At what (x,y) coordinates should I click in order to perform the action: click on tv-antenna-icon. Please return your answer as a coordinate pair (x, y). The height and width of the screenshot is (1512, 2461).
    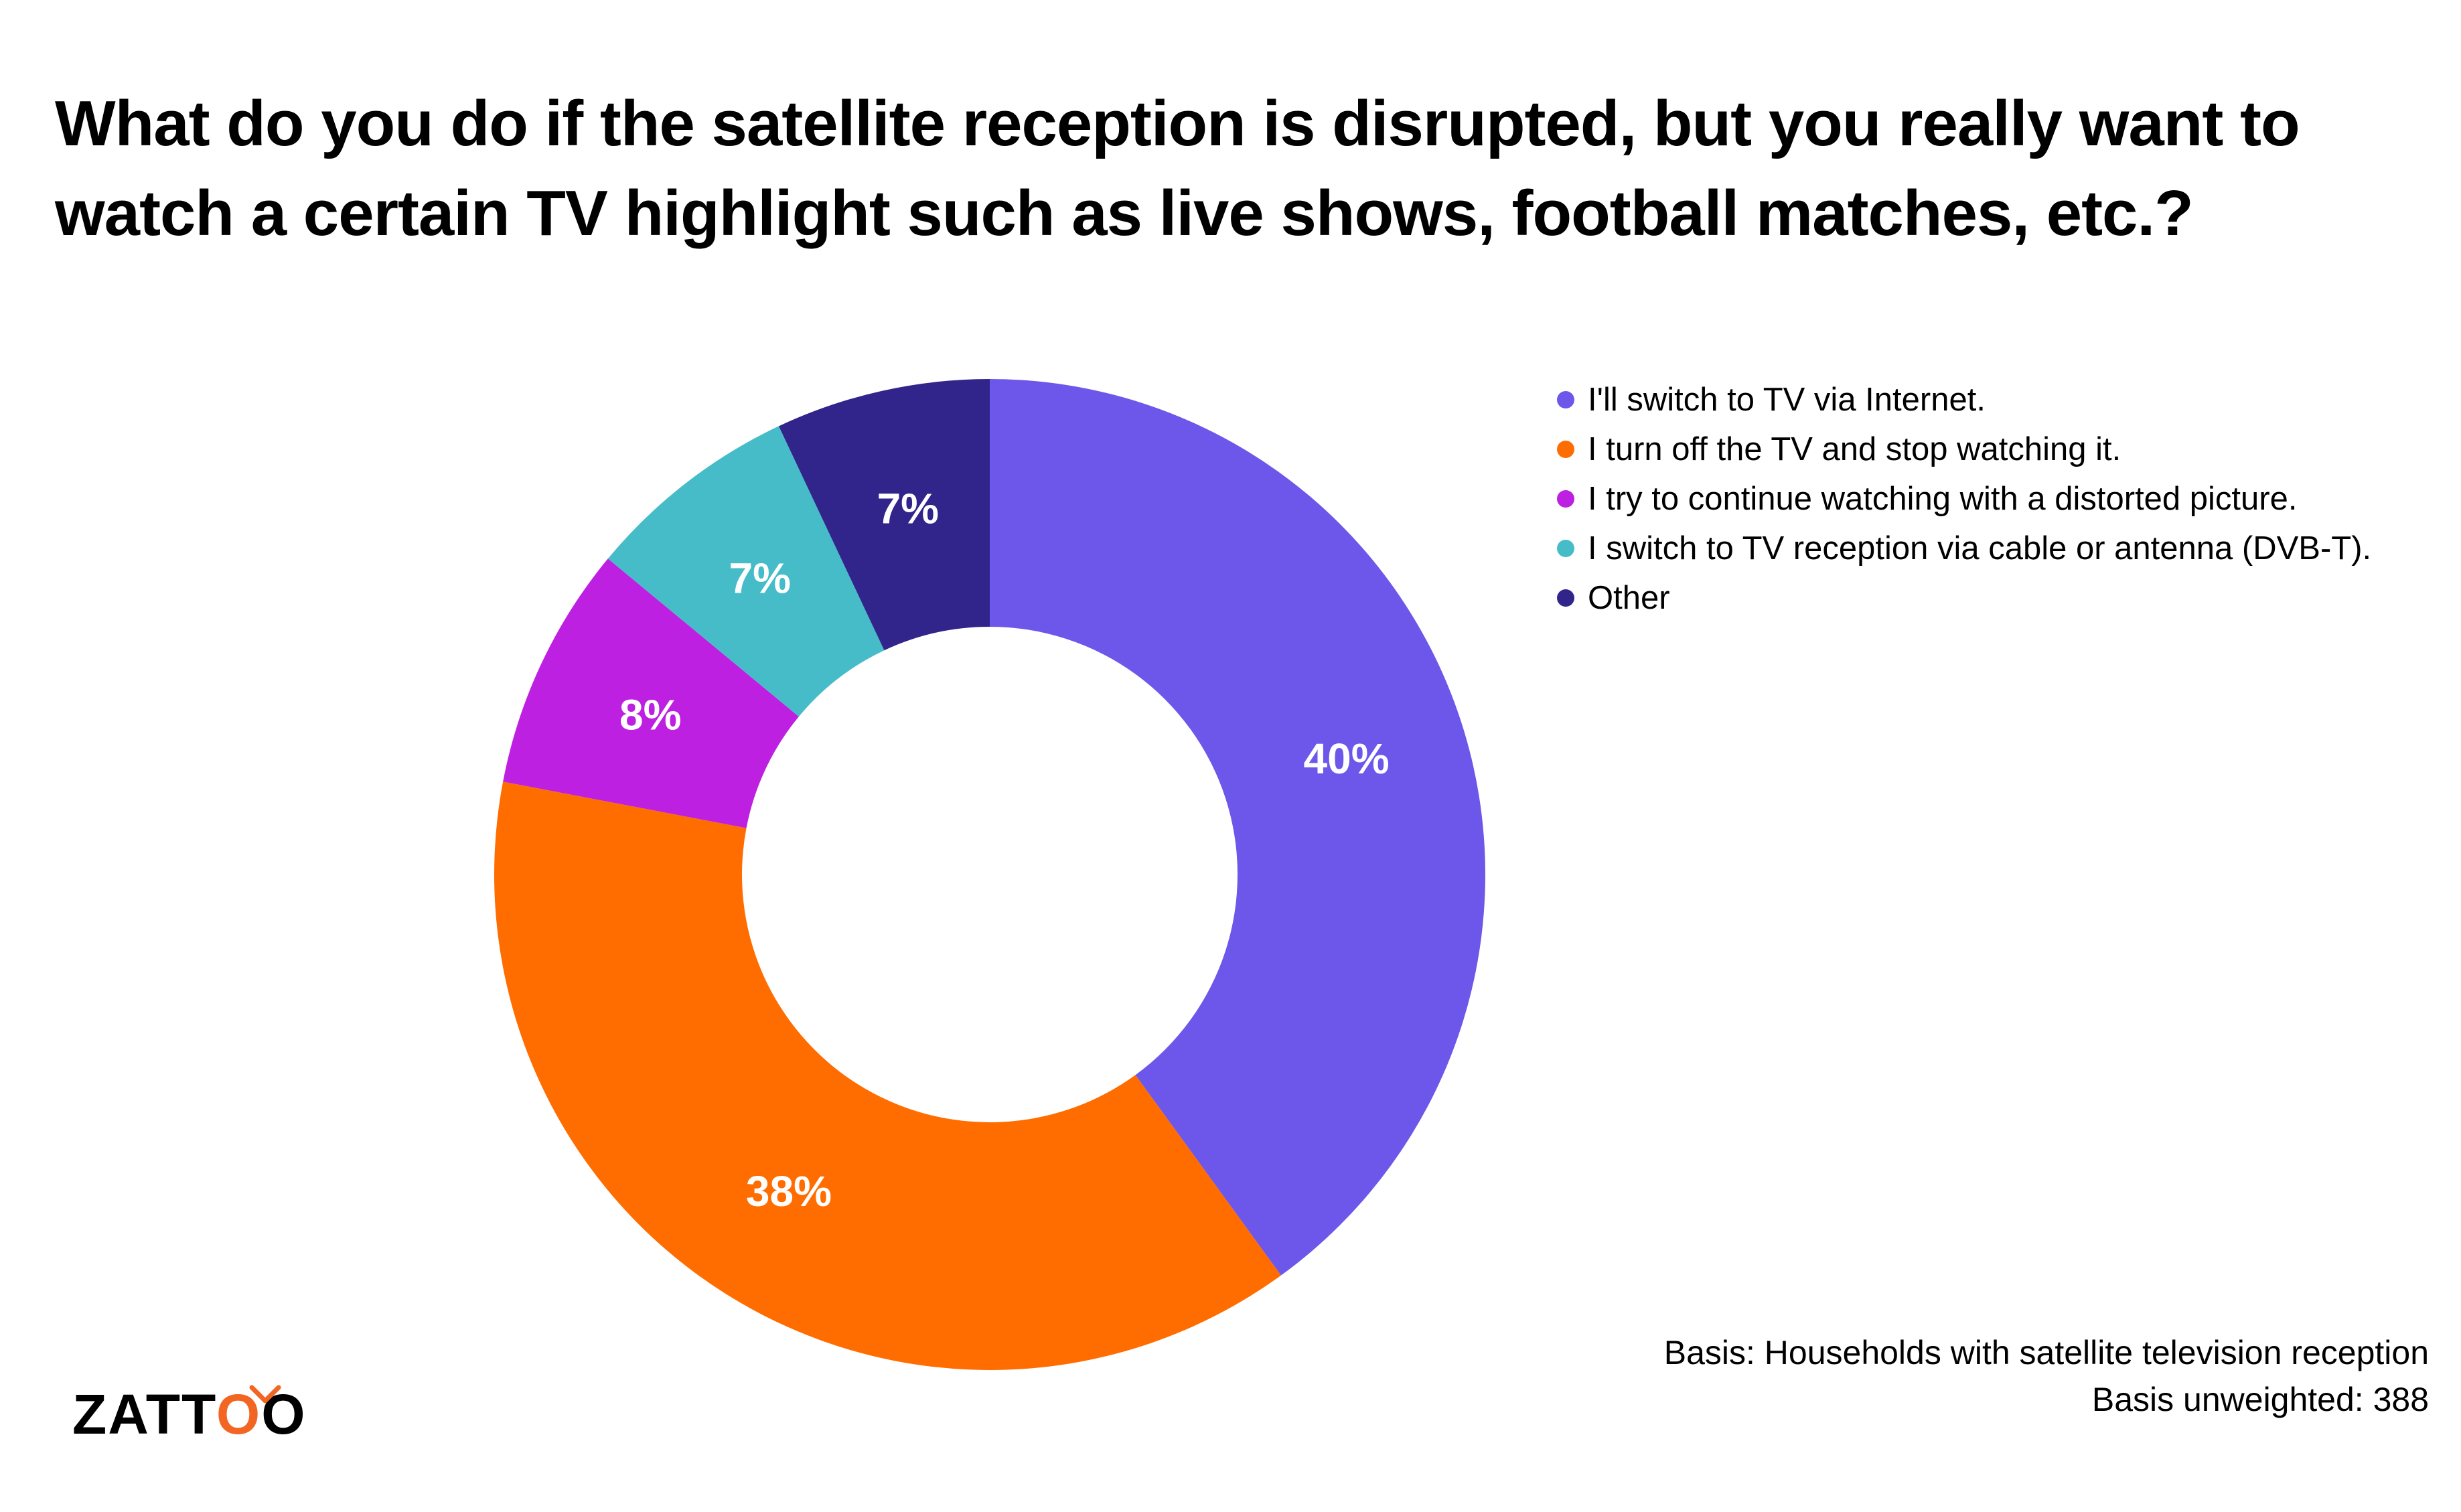
    Looking at the image, I should click on (265, 1394).